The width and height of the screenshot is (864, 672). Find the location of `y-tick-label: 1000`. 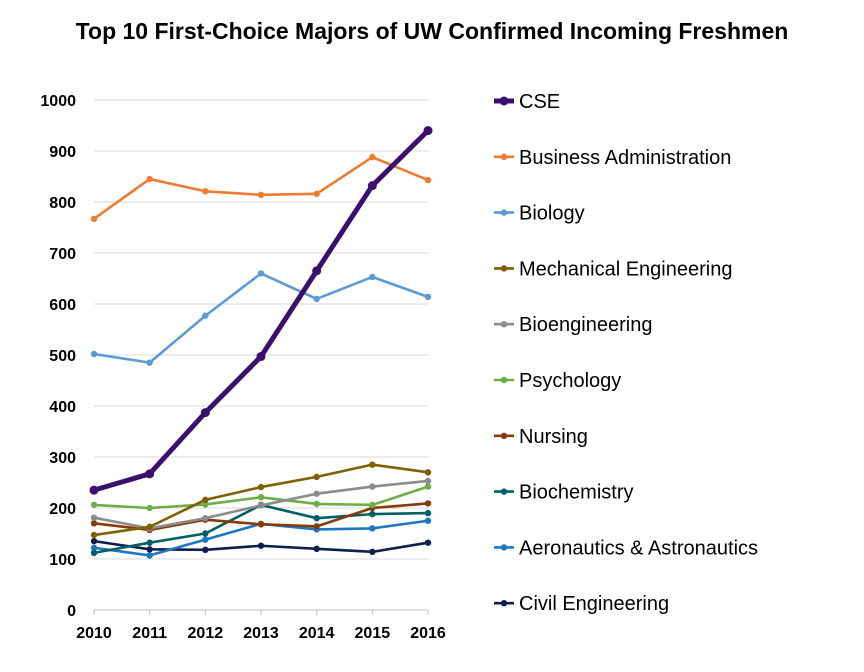

y-tick-label: 1000 is located at coordinates (58, 101).